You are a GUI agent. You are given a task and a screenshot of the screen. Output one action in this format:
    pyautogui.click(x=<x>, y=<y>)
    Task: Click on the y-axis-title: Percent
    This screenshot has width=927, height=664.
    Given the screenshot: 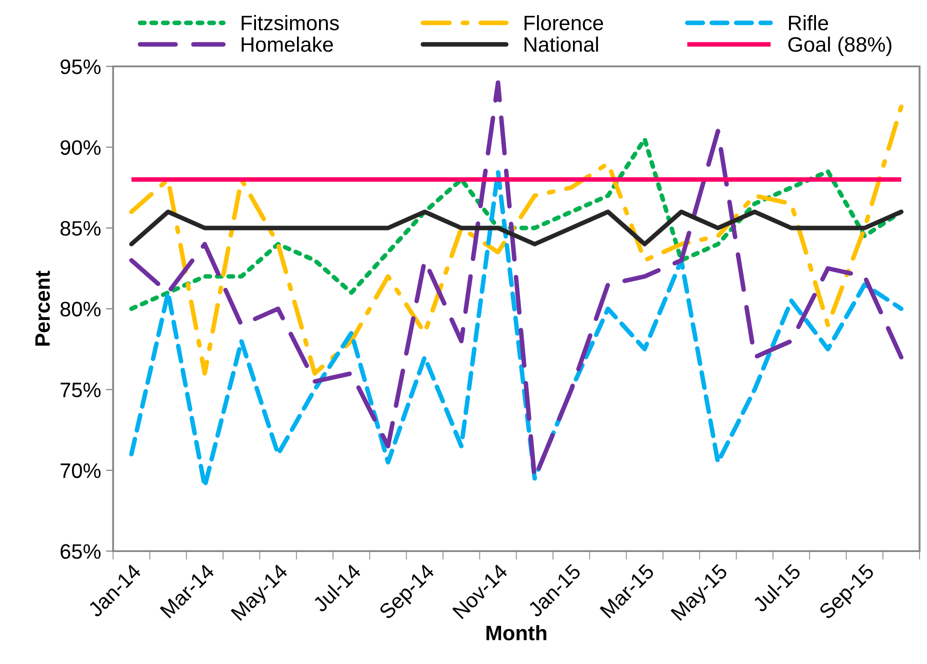 What is the action you would take?
    pyautogui.click(x=42, y=308)
    